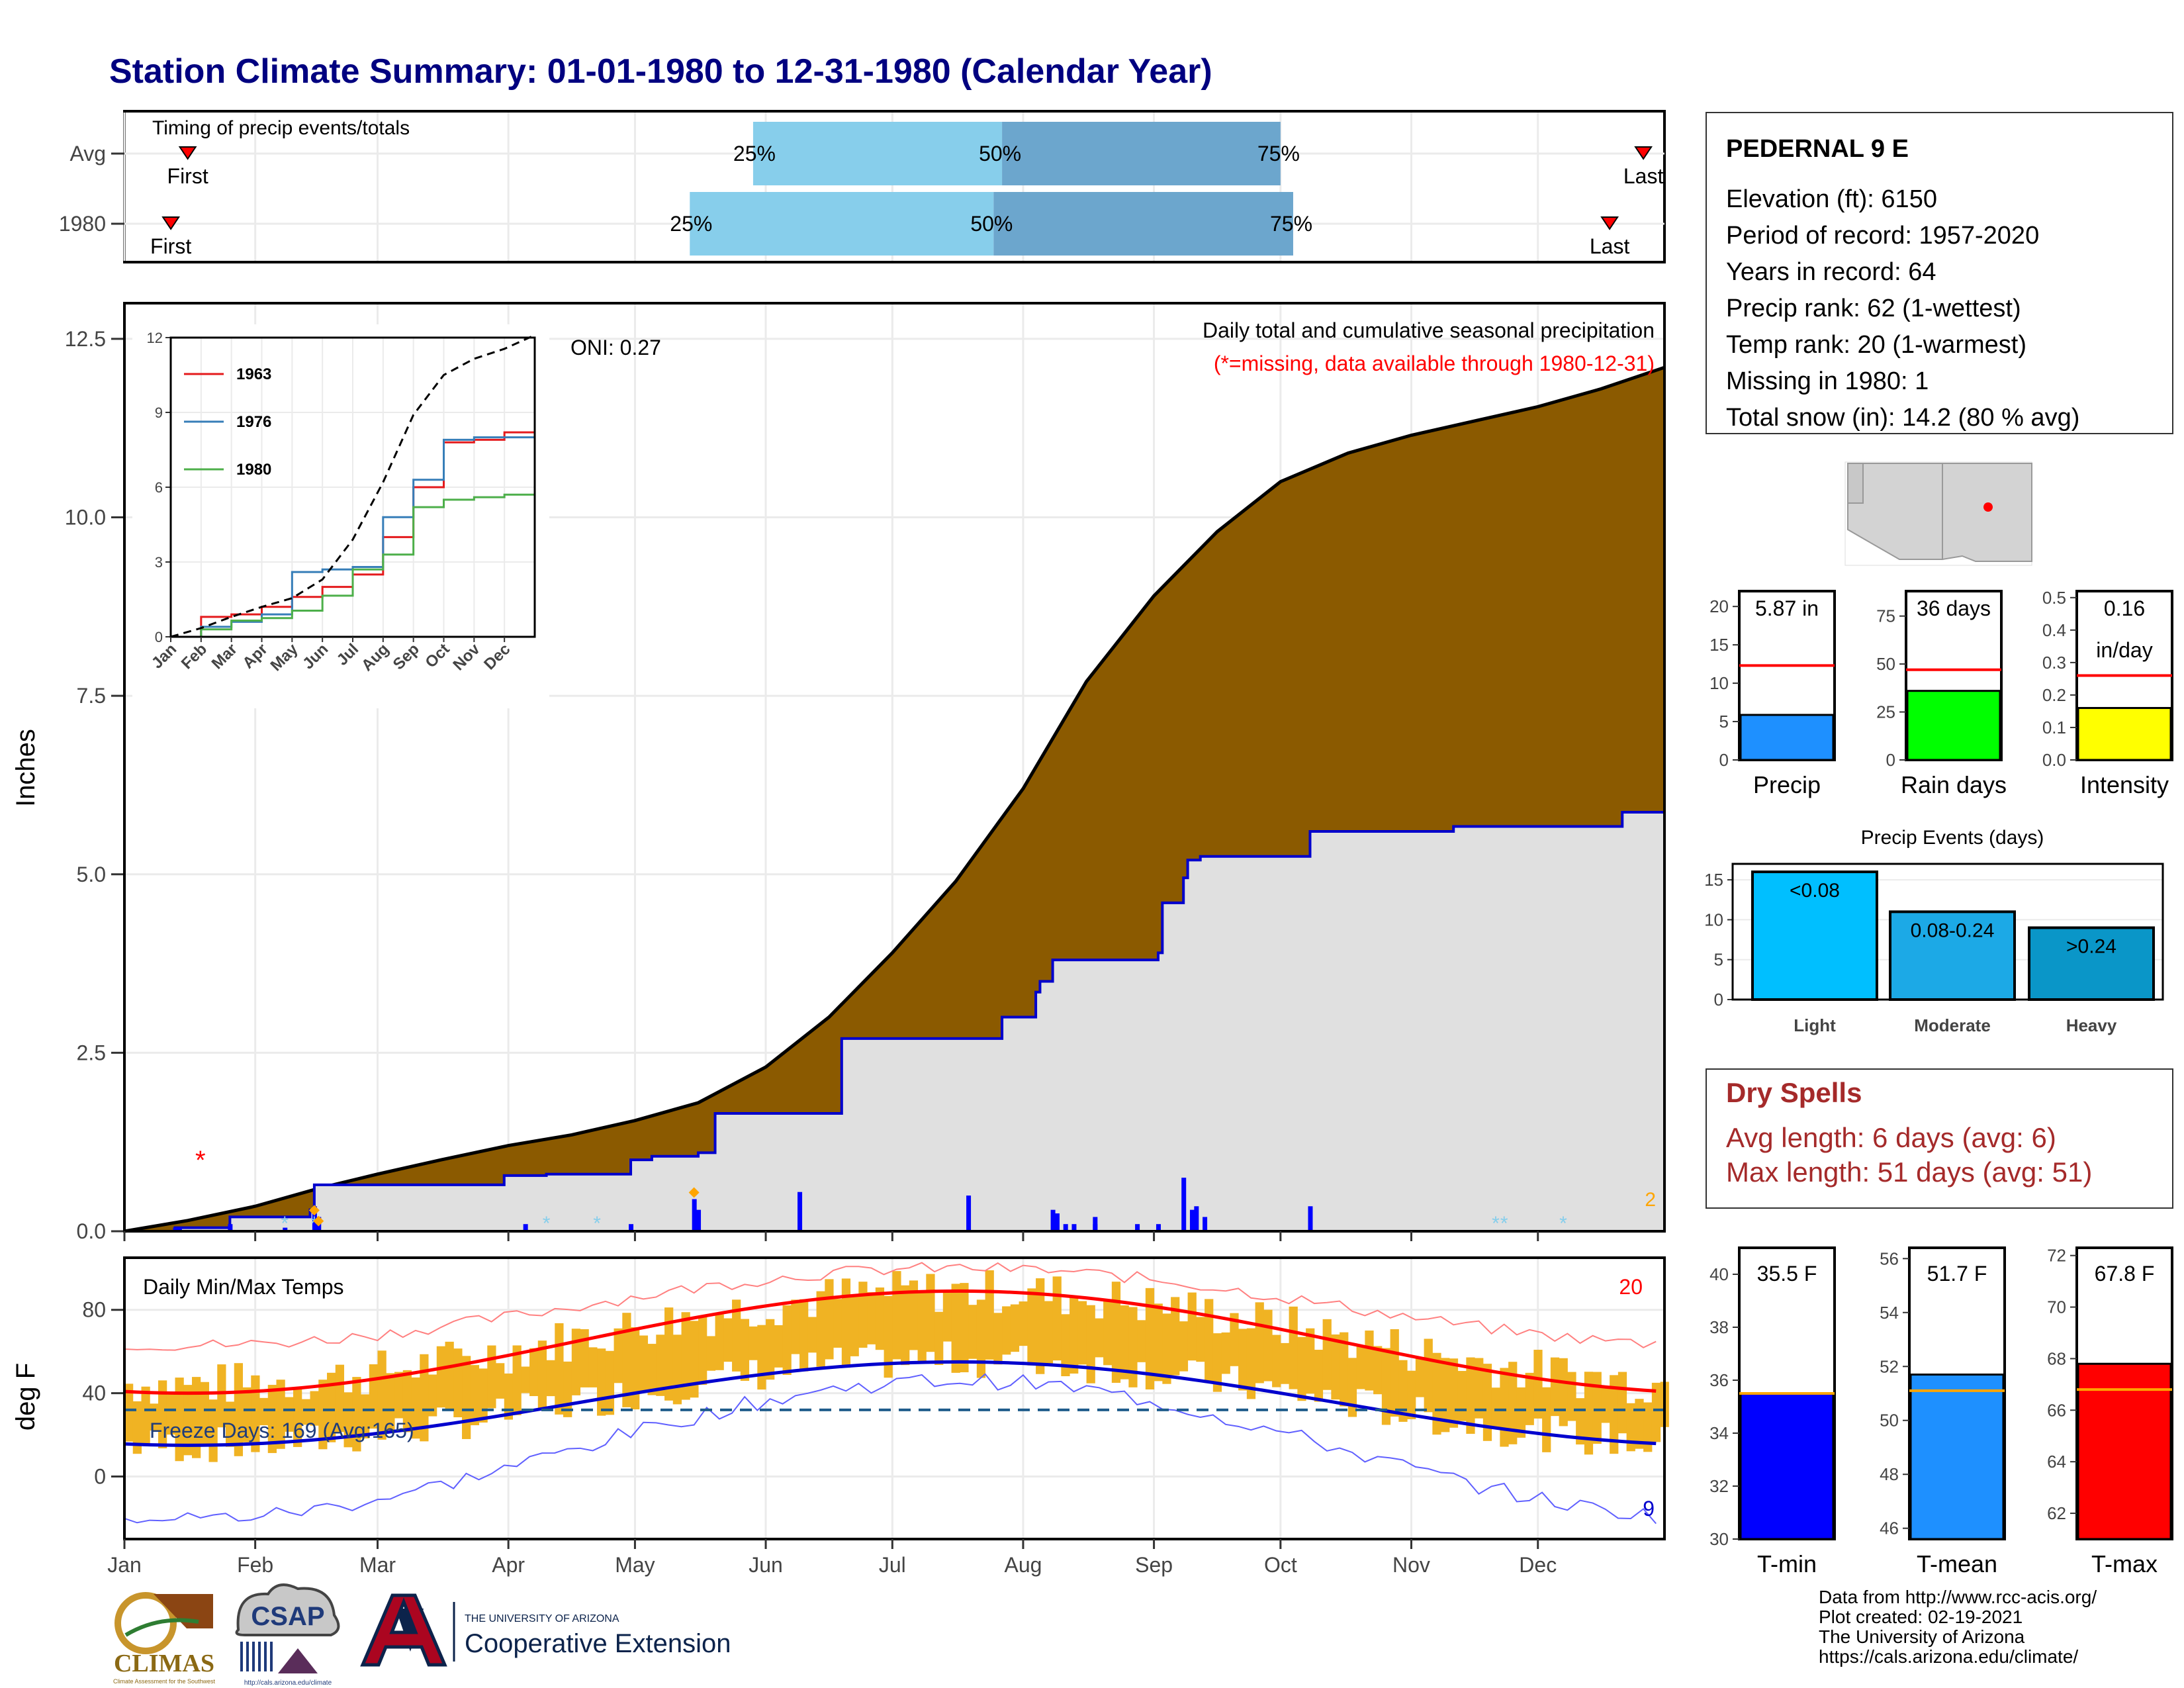 This screenshot has width=2184, height=1688. Describe the element at coordinates (26, 768) in the screenshot. I see `y-axis-label: Inches` at that location.